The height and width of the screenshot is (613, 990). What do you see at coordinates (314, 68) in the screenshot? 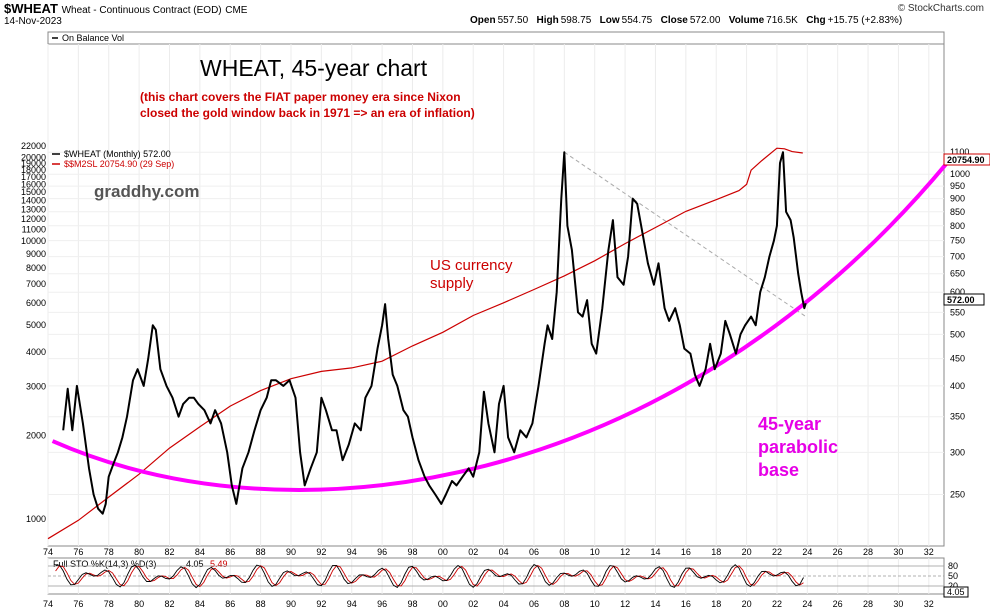
I see `chart-title: WHEAT, 45-year chart` at bounding box center [314, 68].